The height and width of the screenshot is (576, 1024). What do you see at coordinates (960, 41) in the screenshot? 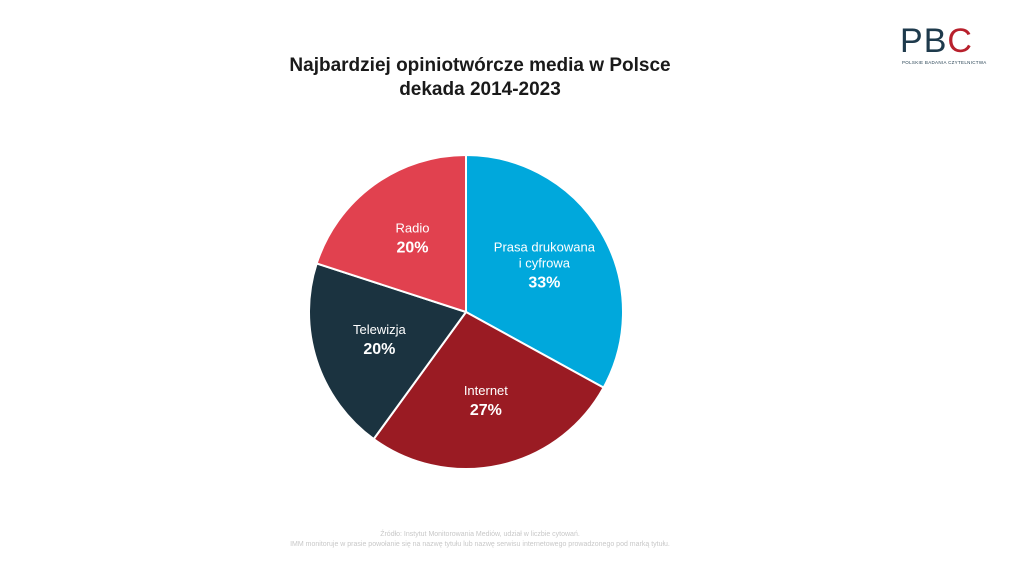
I see `pbc-logo-letter: C` at bounding box center [960, 41].